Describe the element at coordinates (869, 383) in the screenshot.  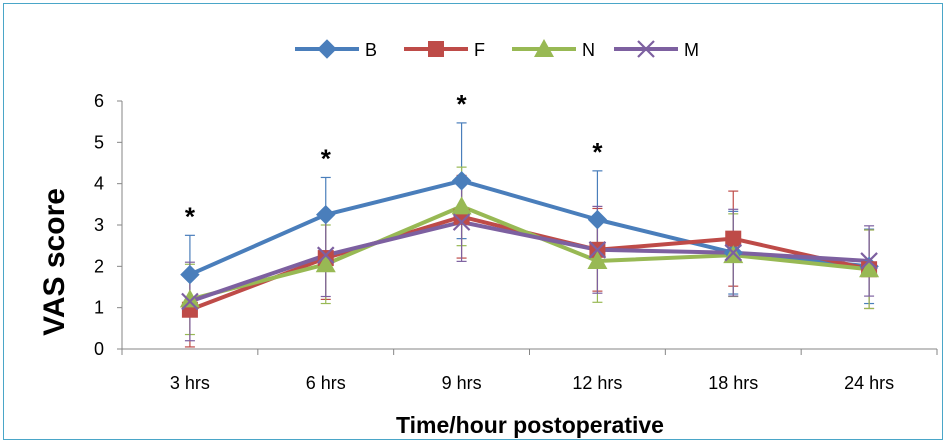
I see `x-tick-label: 24 hrs` at that location.